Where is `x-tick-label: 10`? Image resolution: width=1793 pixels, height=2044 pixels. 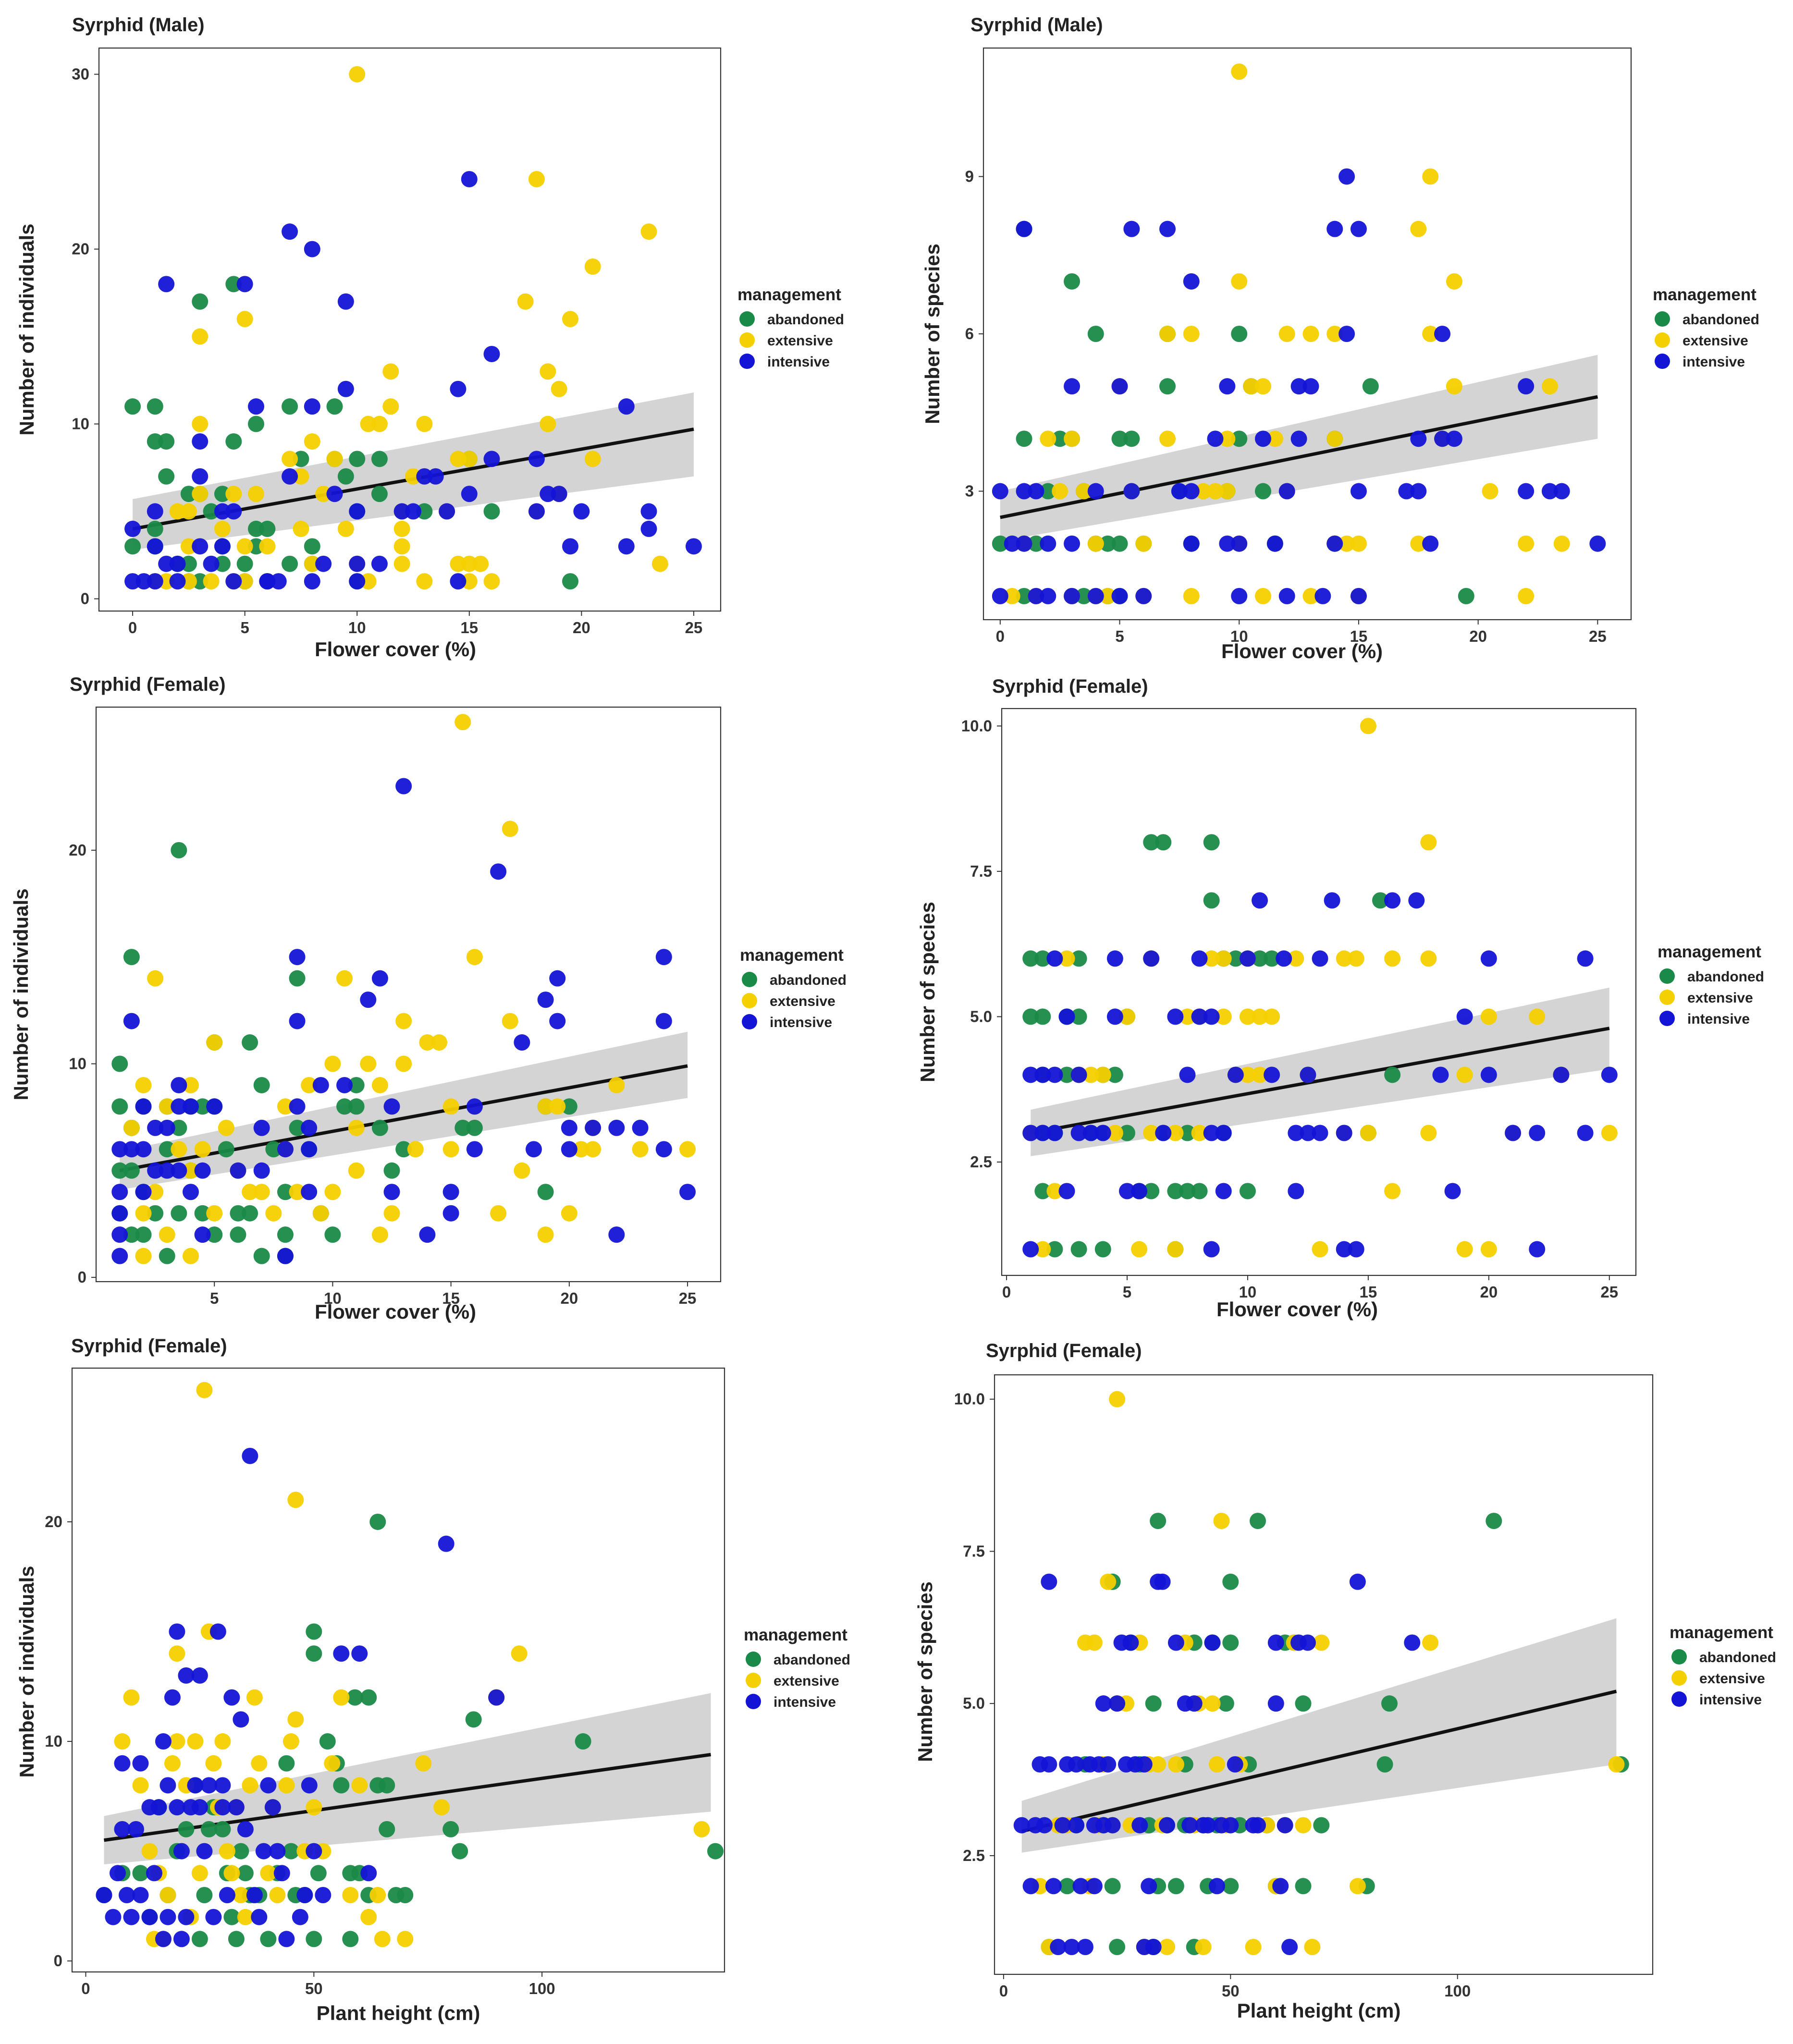
x-tick-label: 10 is located at coordinates (357, 627).